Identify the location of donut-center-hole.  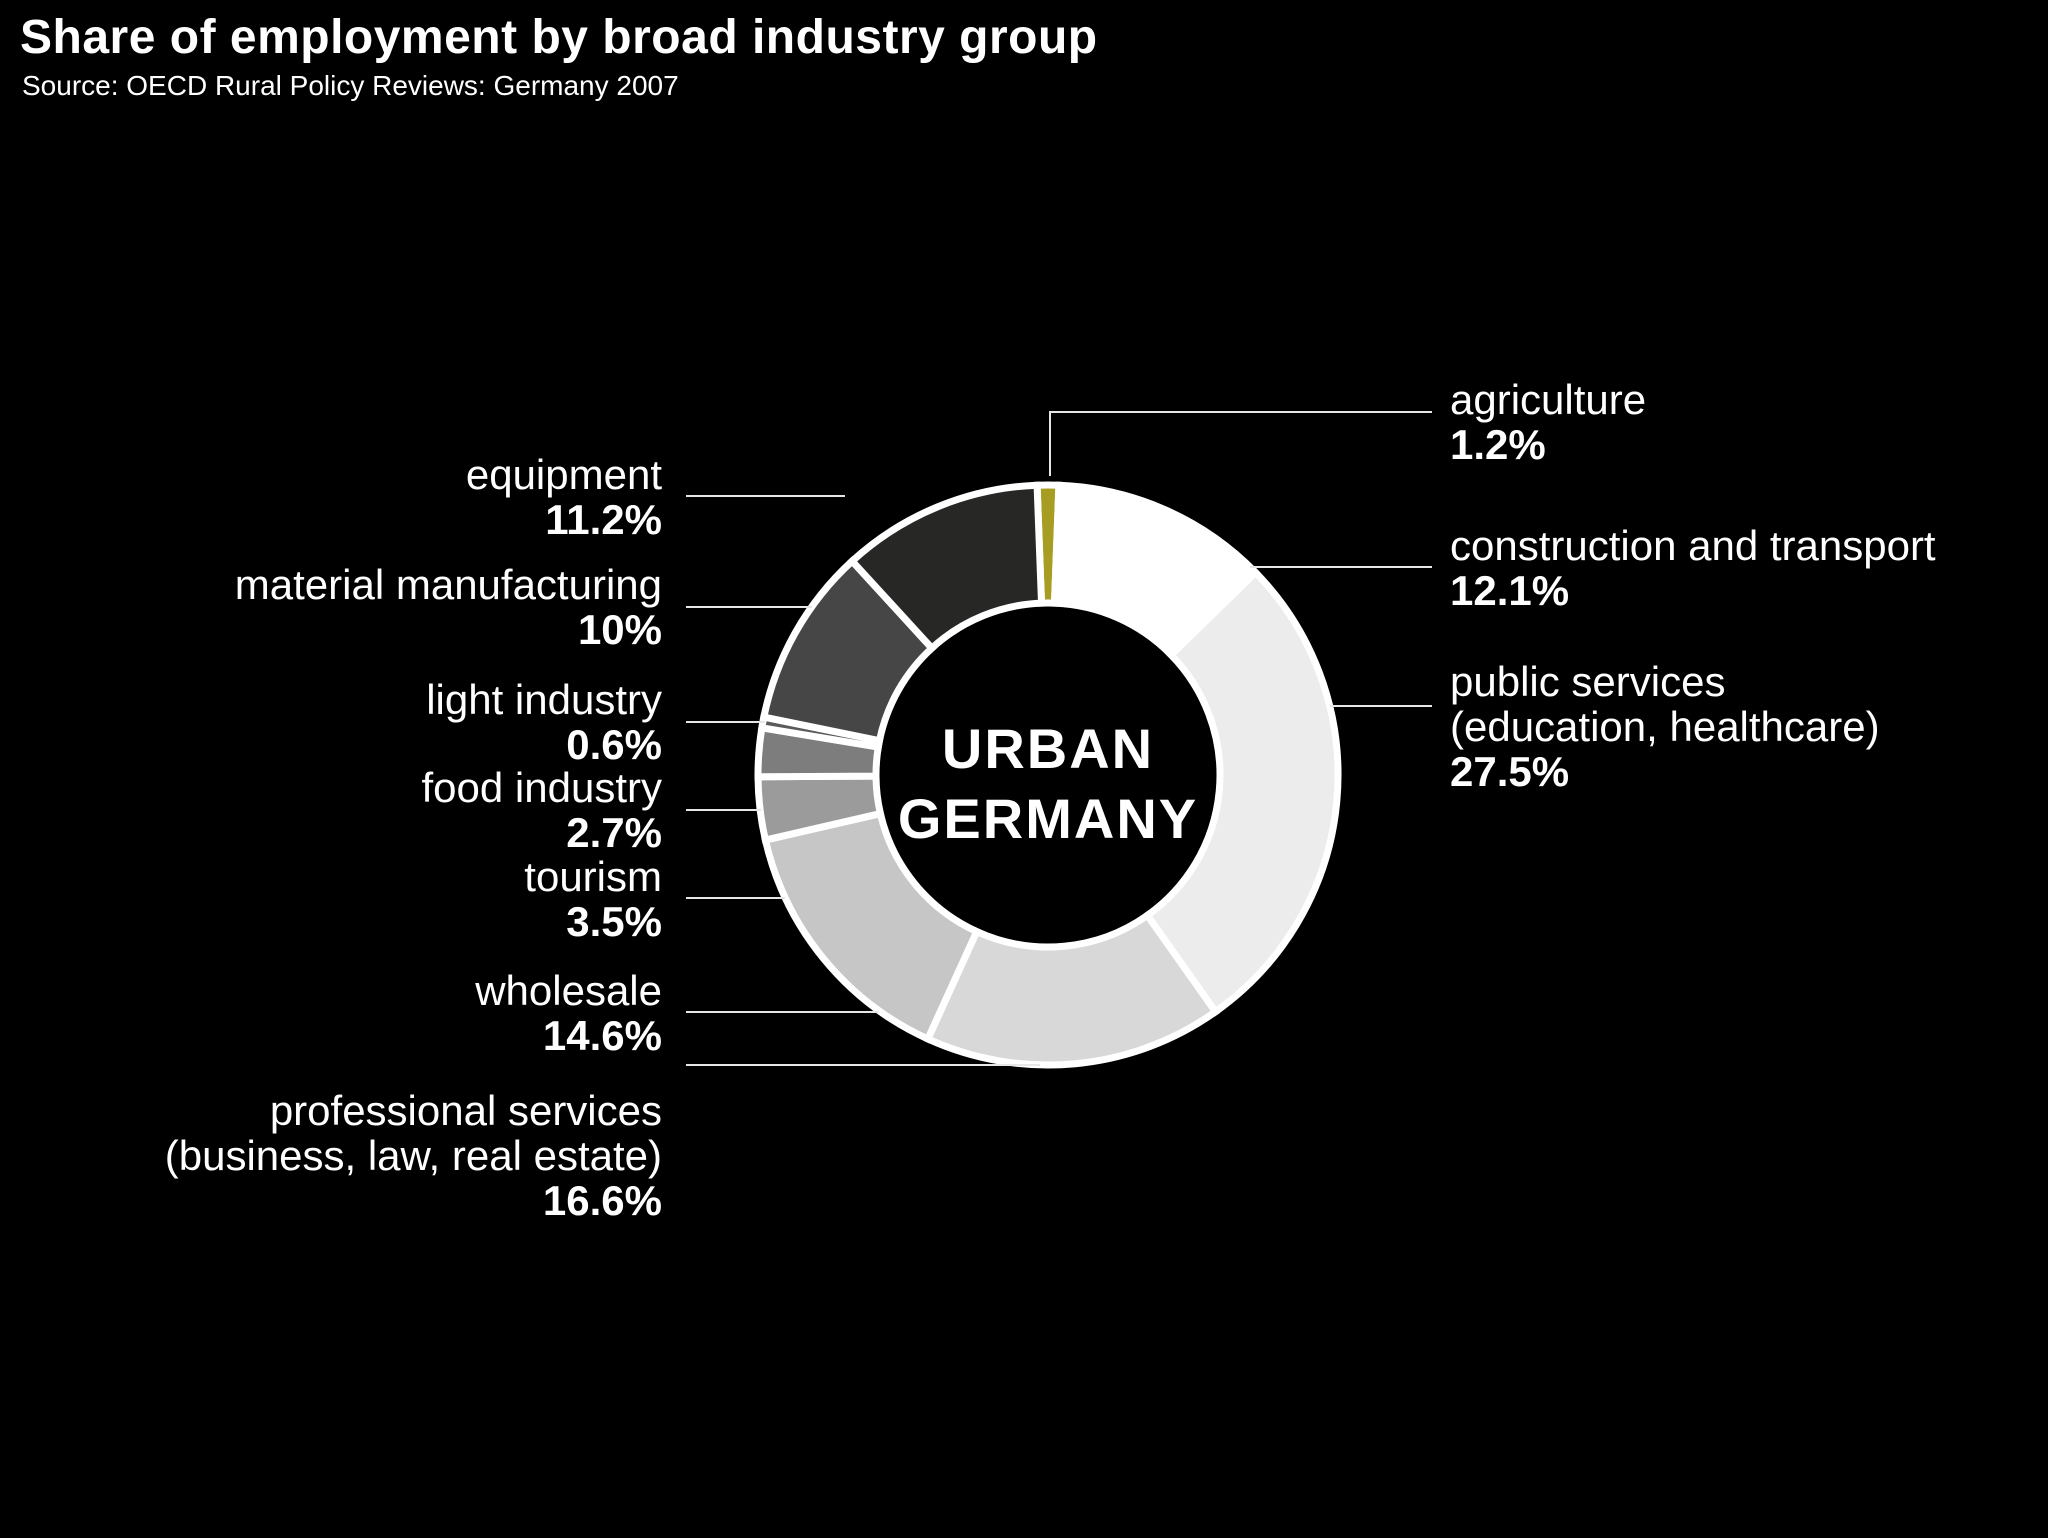
(1048, 775).